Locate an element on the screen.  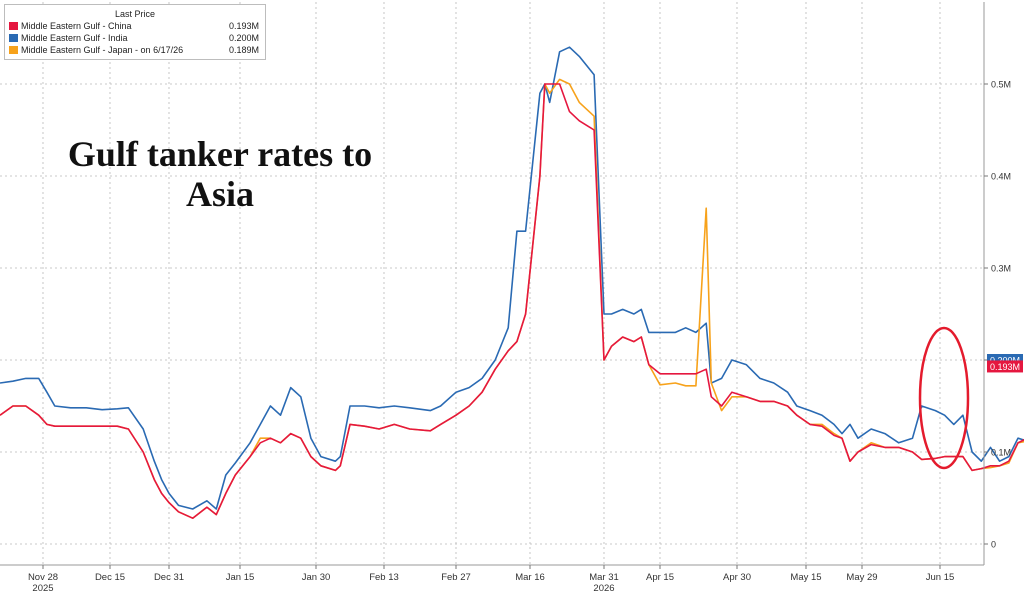
y-tick-label: 0 is located at coordinates (993, 545).